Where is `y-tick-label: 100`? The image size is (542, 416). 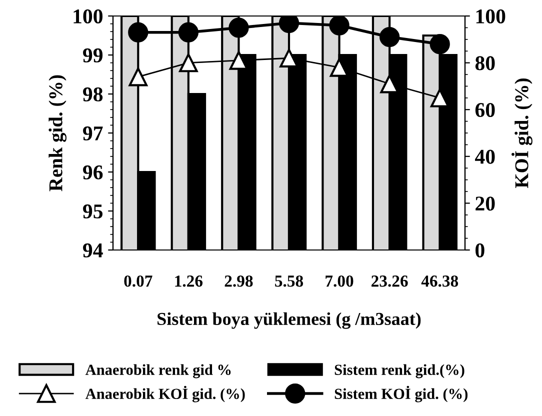
y-tick-label: 100 is located at coordinates (88, 16).